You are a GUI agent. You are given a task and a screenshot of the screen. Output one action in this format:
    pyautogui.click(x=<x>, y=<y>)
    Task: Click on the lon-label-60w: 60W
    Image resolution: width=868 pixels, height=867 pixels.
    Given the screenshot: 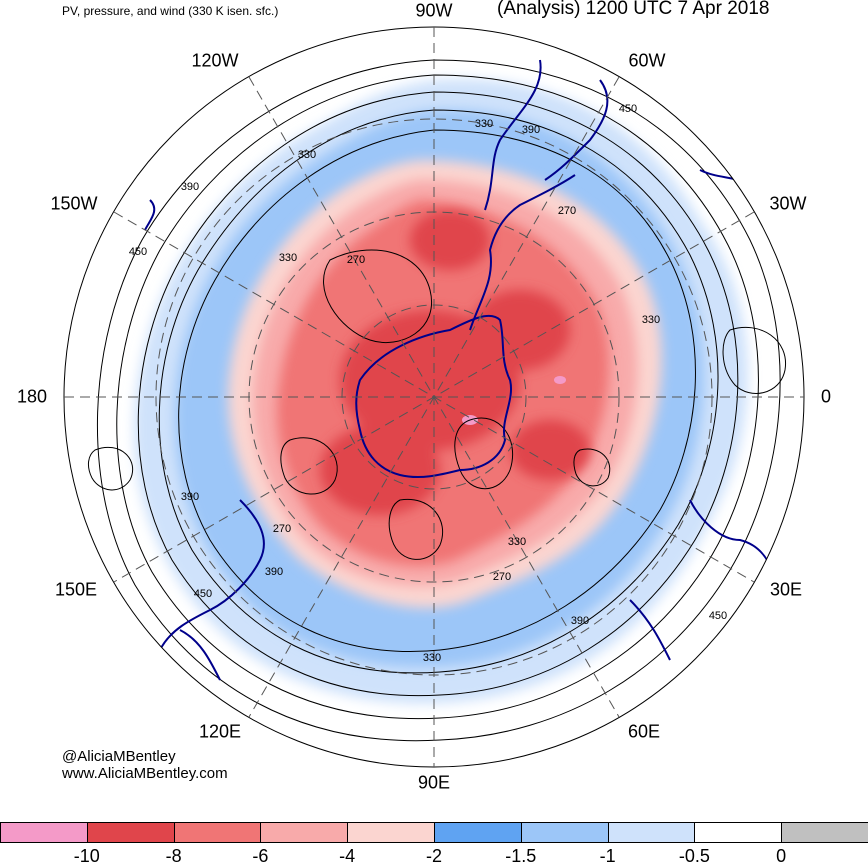 What is the action you would take?
    pyautogui.click(x=647, y=60)
    